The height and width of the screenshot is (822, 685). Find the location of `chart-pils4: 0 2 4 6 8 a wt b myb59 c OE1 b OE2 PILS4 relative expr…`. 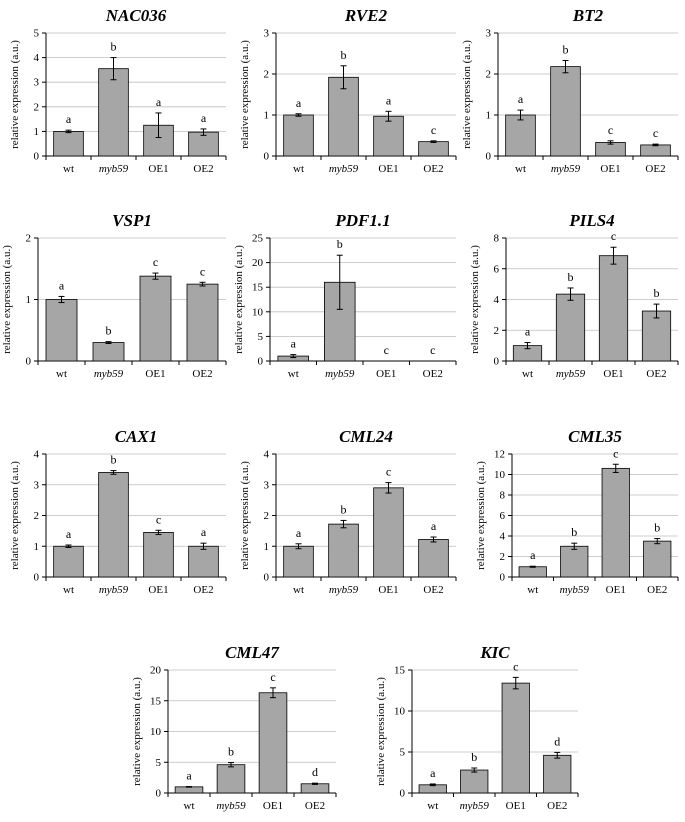

chart-pils4: 0 2 4 6 8 a wt b myb59 c OE1 b OE2 PILS4 relative expr… is located at coordinates (574, 295).